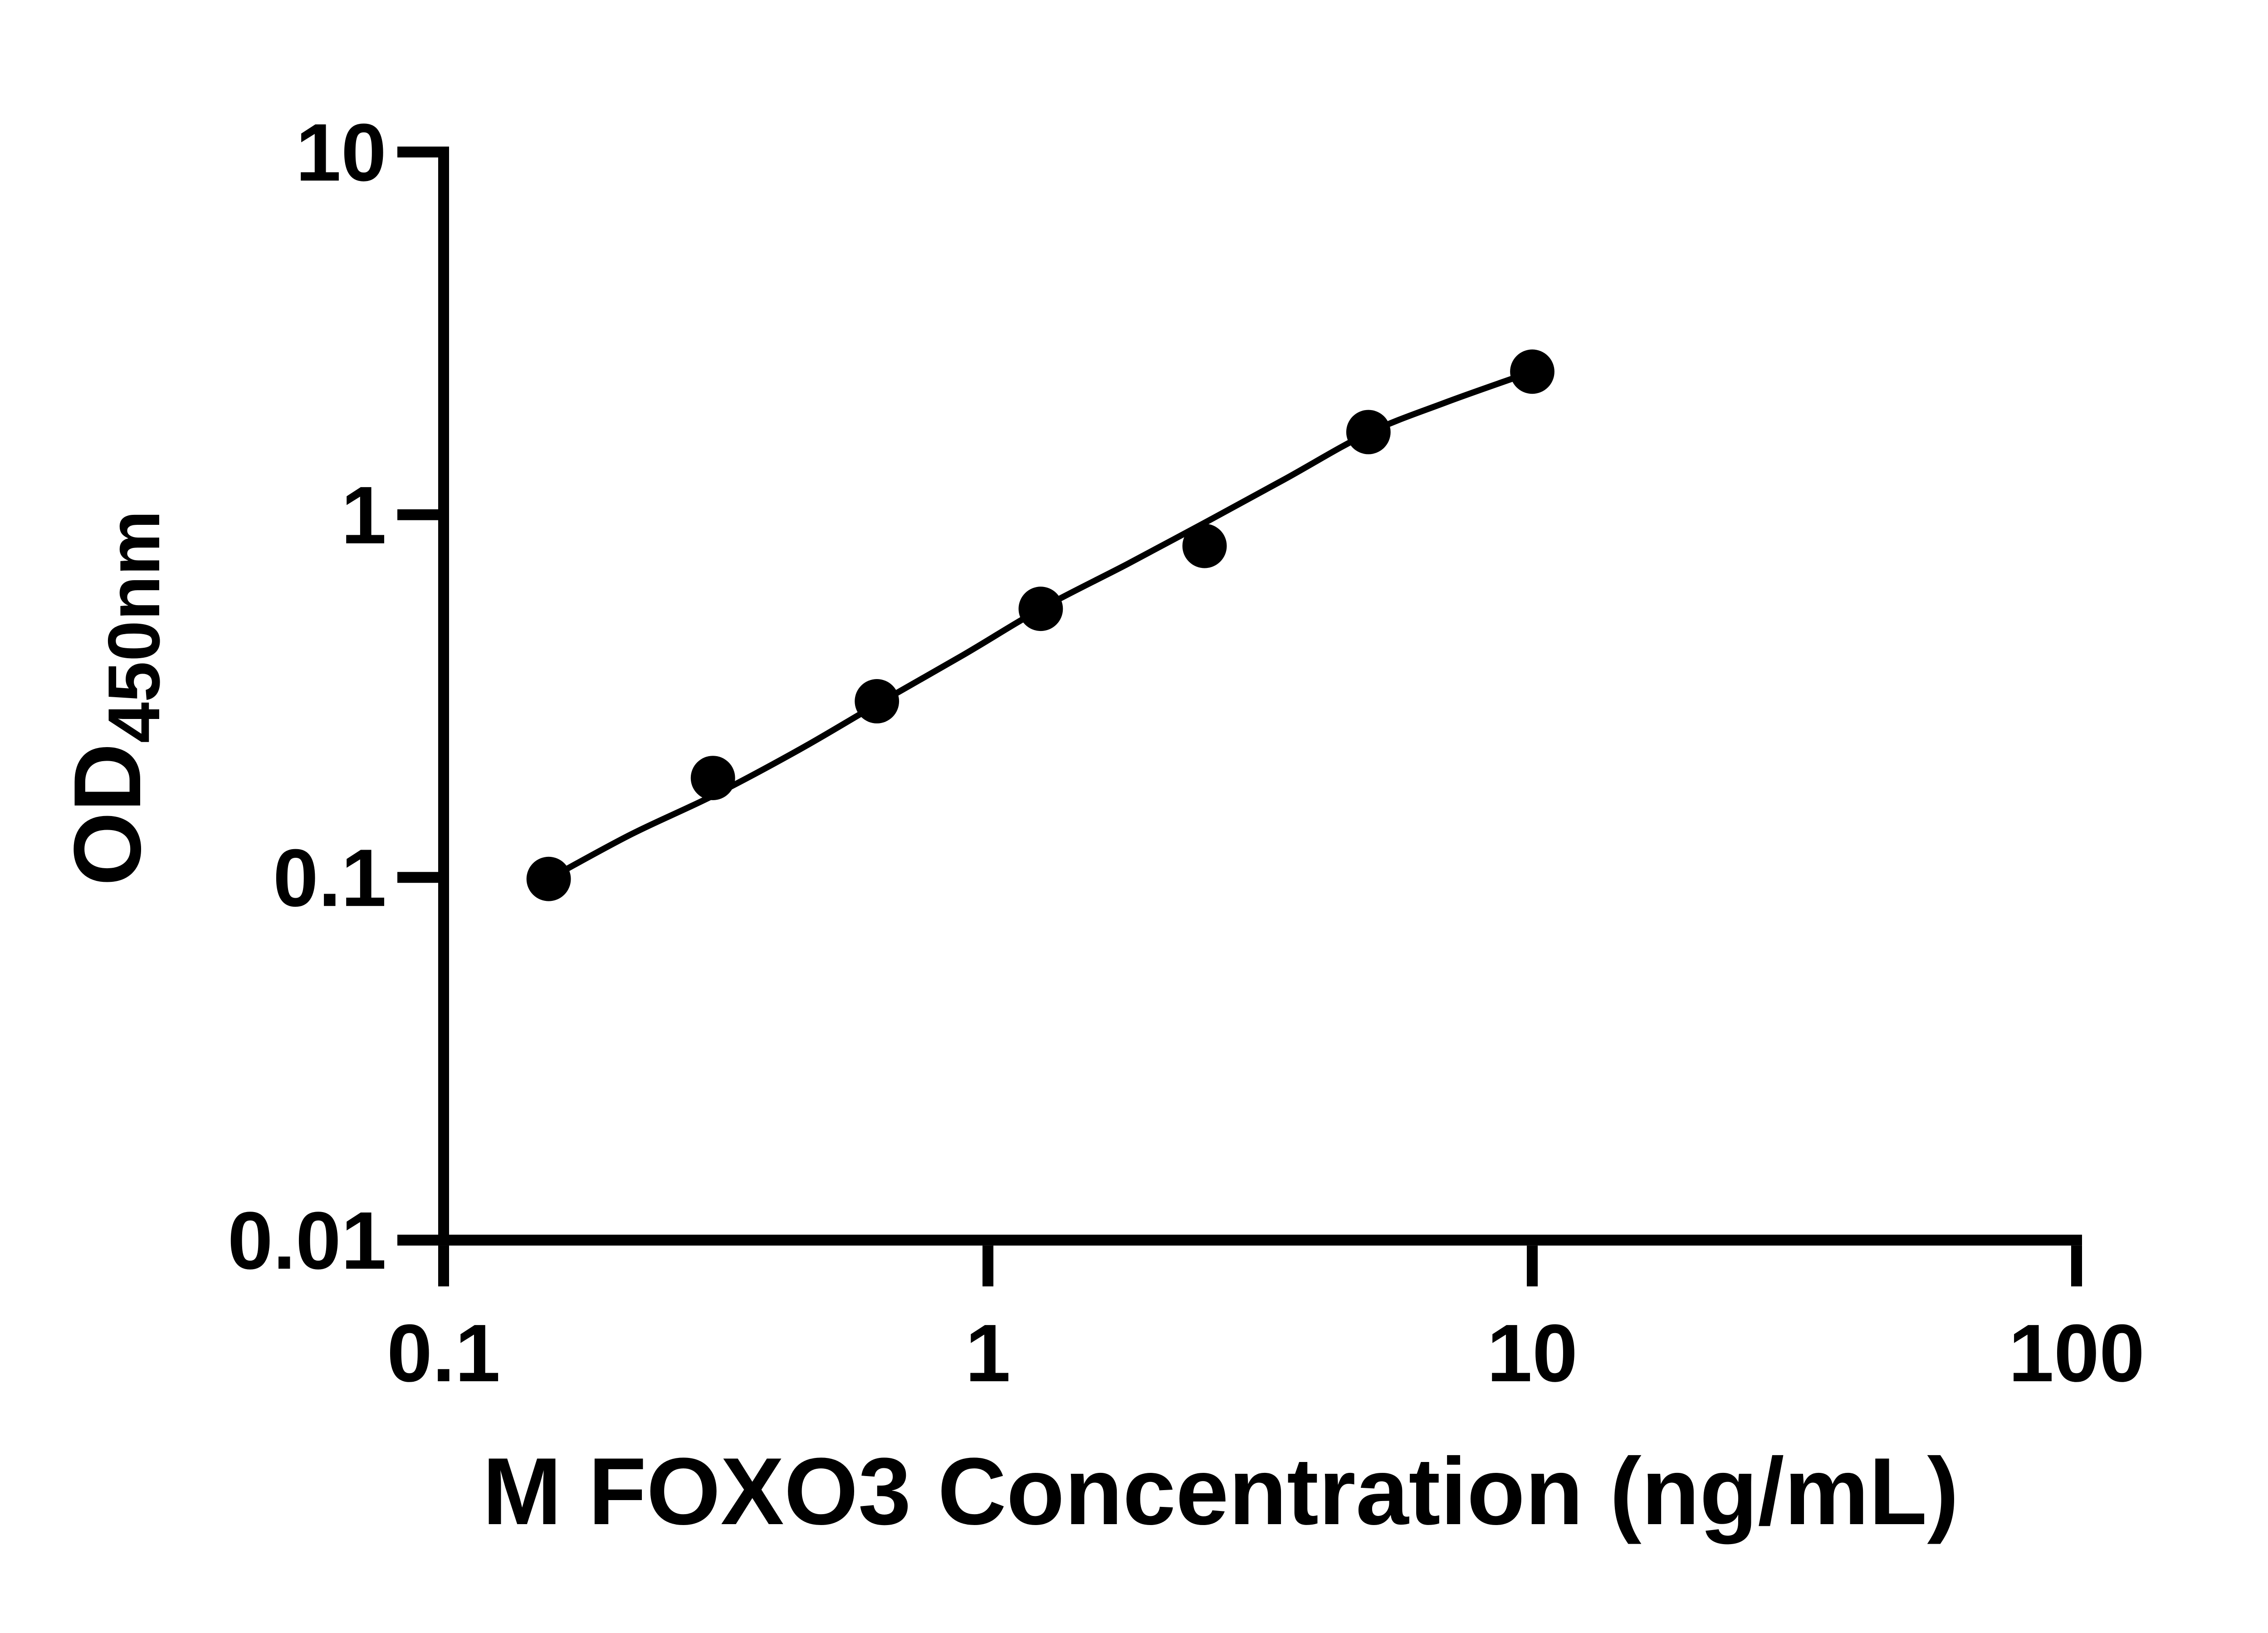  What do you see at coordinates (443, 1353) in the screenshot?
I see `x-tick-label: 0.1` at bounding box center [443, 1353].